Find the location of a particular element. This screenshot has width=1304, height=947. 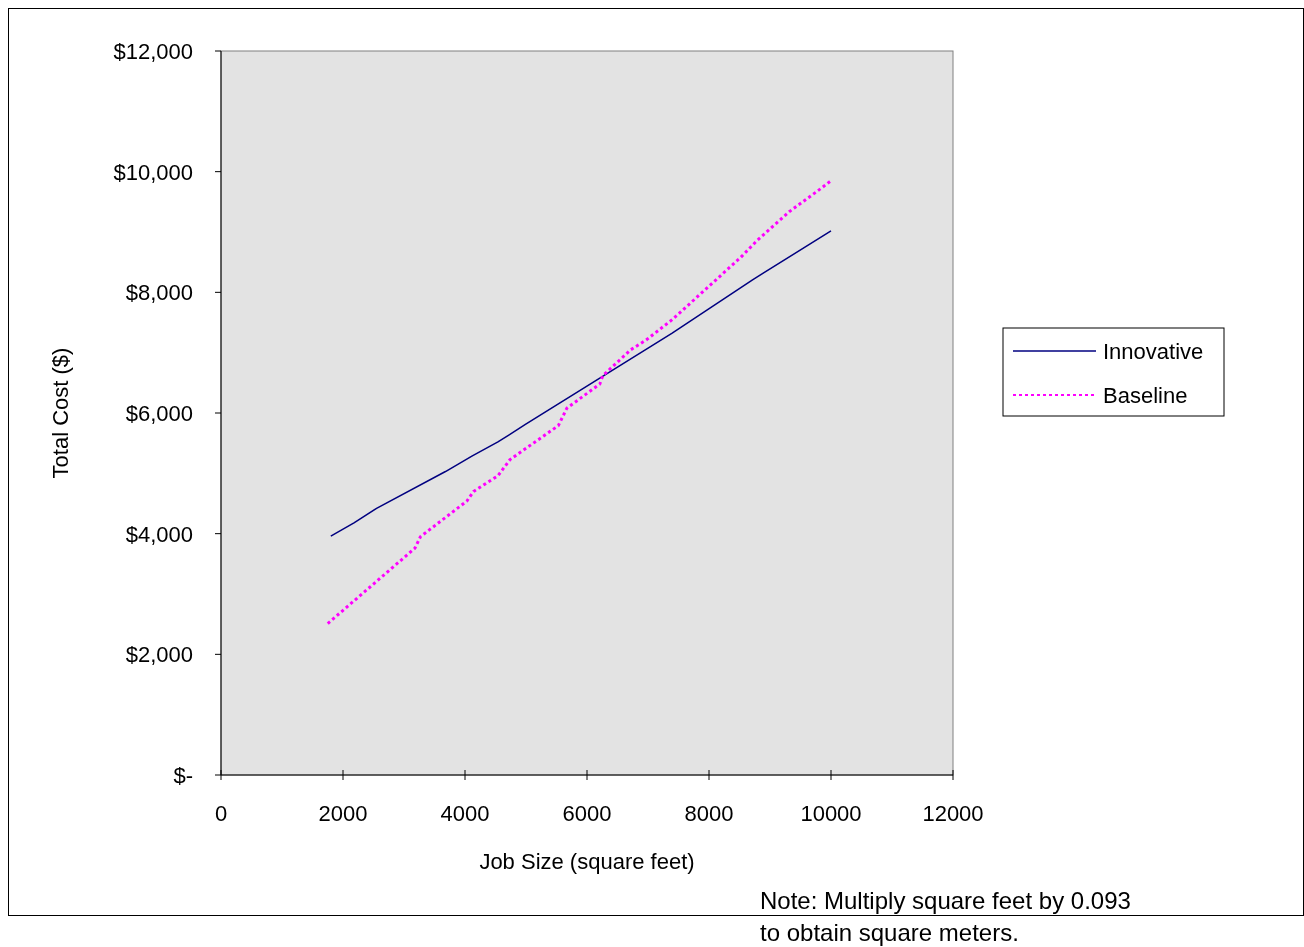

y-tick-label: $8,000 is located at coordinates (159, 293).